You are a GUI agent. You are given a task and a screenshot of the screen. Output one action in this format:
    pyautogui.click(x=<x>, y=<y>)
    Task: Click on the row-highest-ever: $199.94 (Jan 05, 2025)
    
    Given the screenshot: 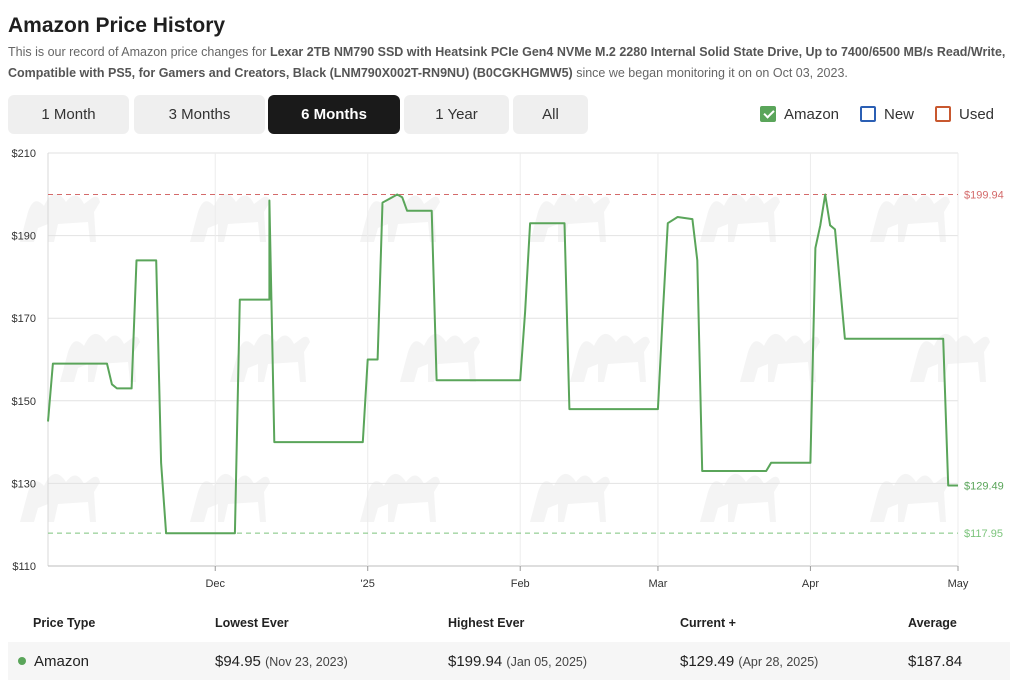 What is the action you would take?
    pyautogui.click(x=517, y=661)
    